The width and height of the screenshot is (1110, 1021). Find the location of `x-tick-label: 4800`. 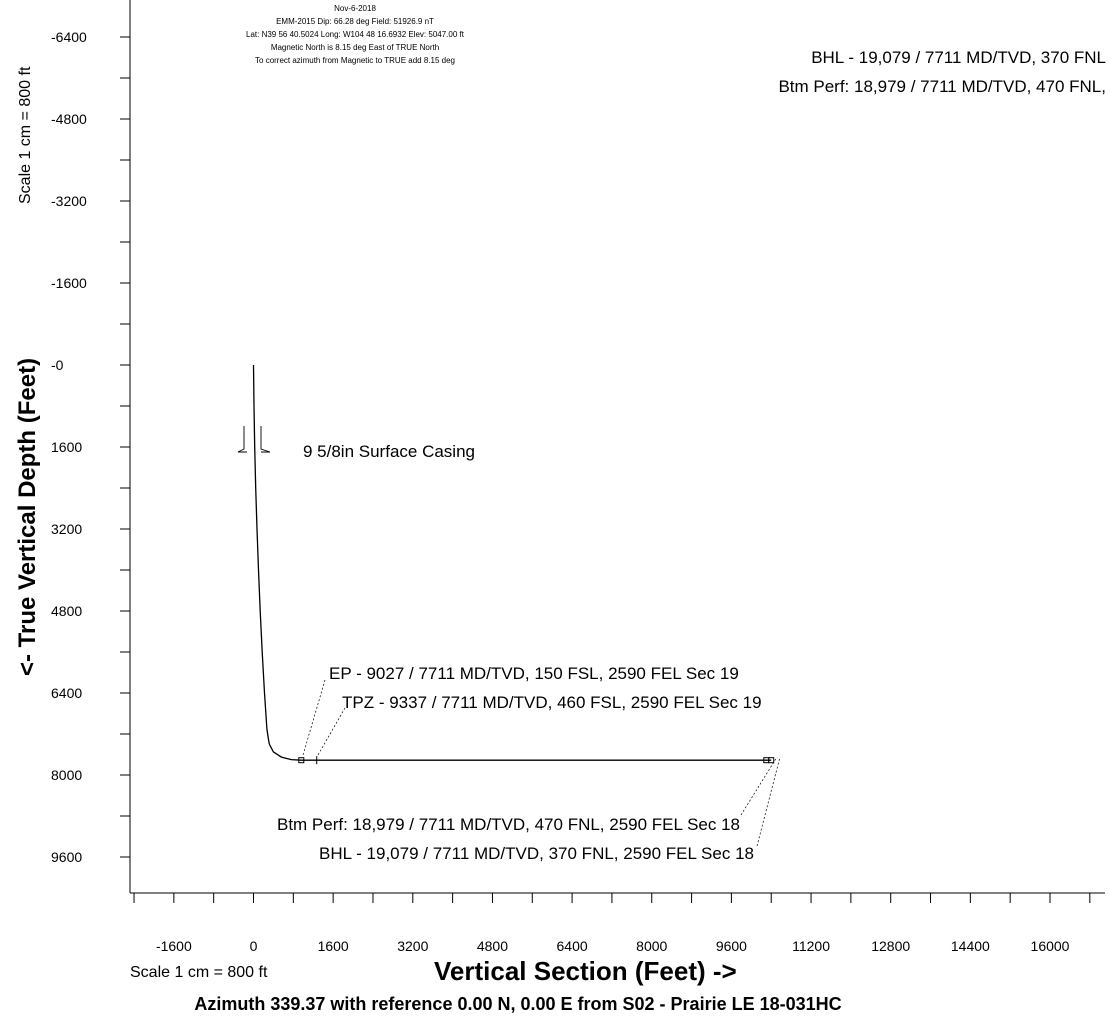

x-tick-label: 4800 is located at coordinates (492, 946).